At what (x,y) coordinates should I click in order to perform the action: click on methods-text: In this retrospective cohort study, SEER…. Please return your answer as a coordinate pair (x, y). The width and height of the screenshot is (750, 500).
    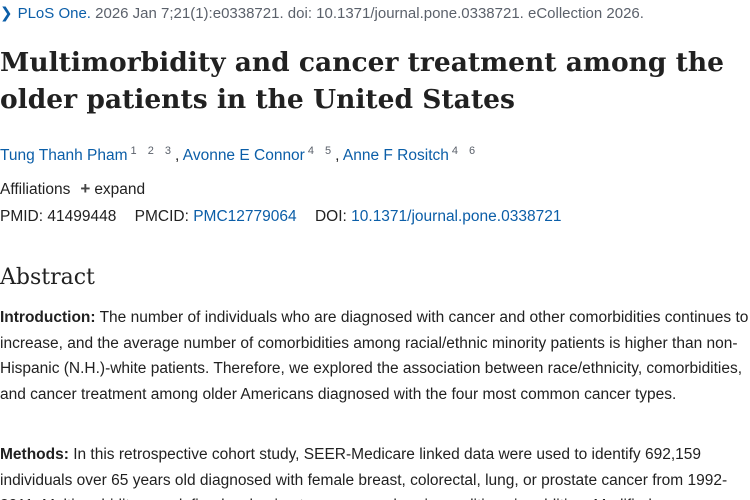
    Looking at the image, I should click on (364, 473).